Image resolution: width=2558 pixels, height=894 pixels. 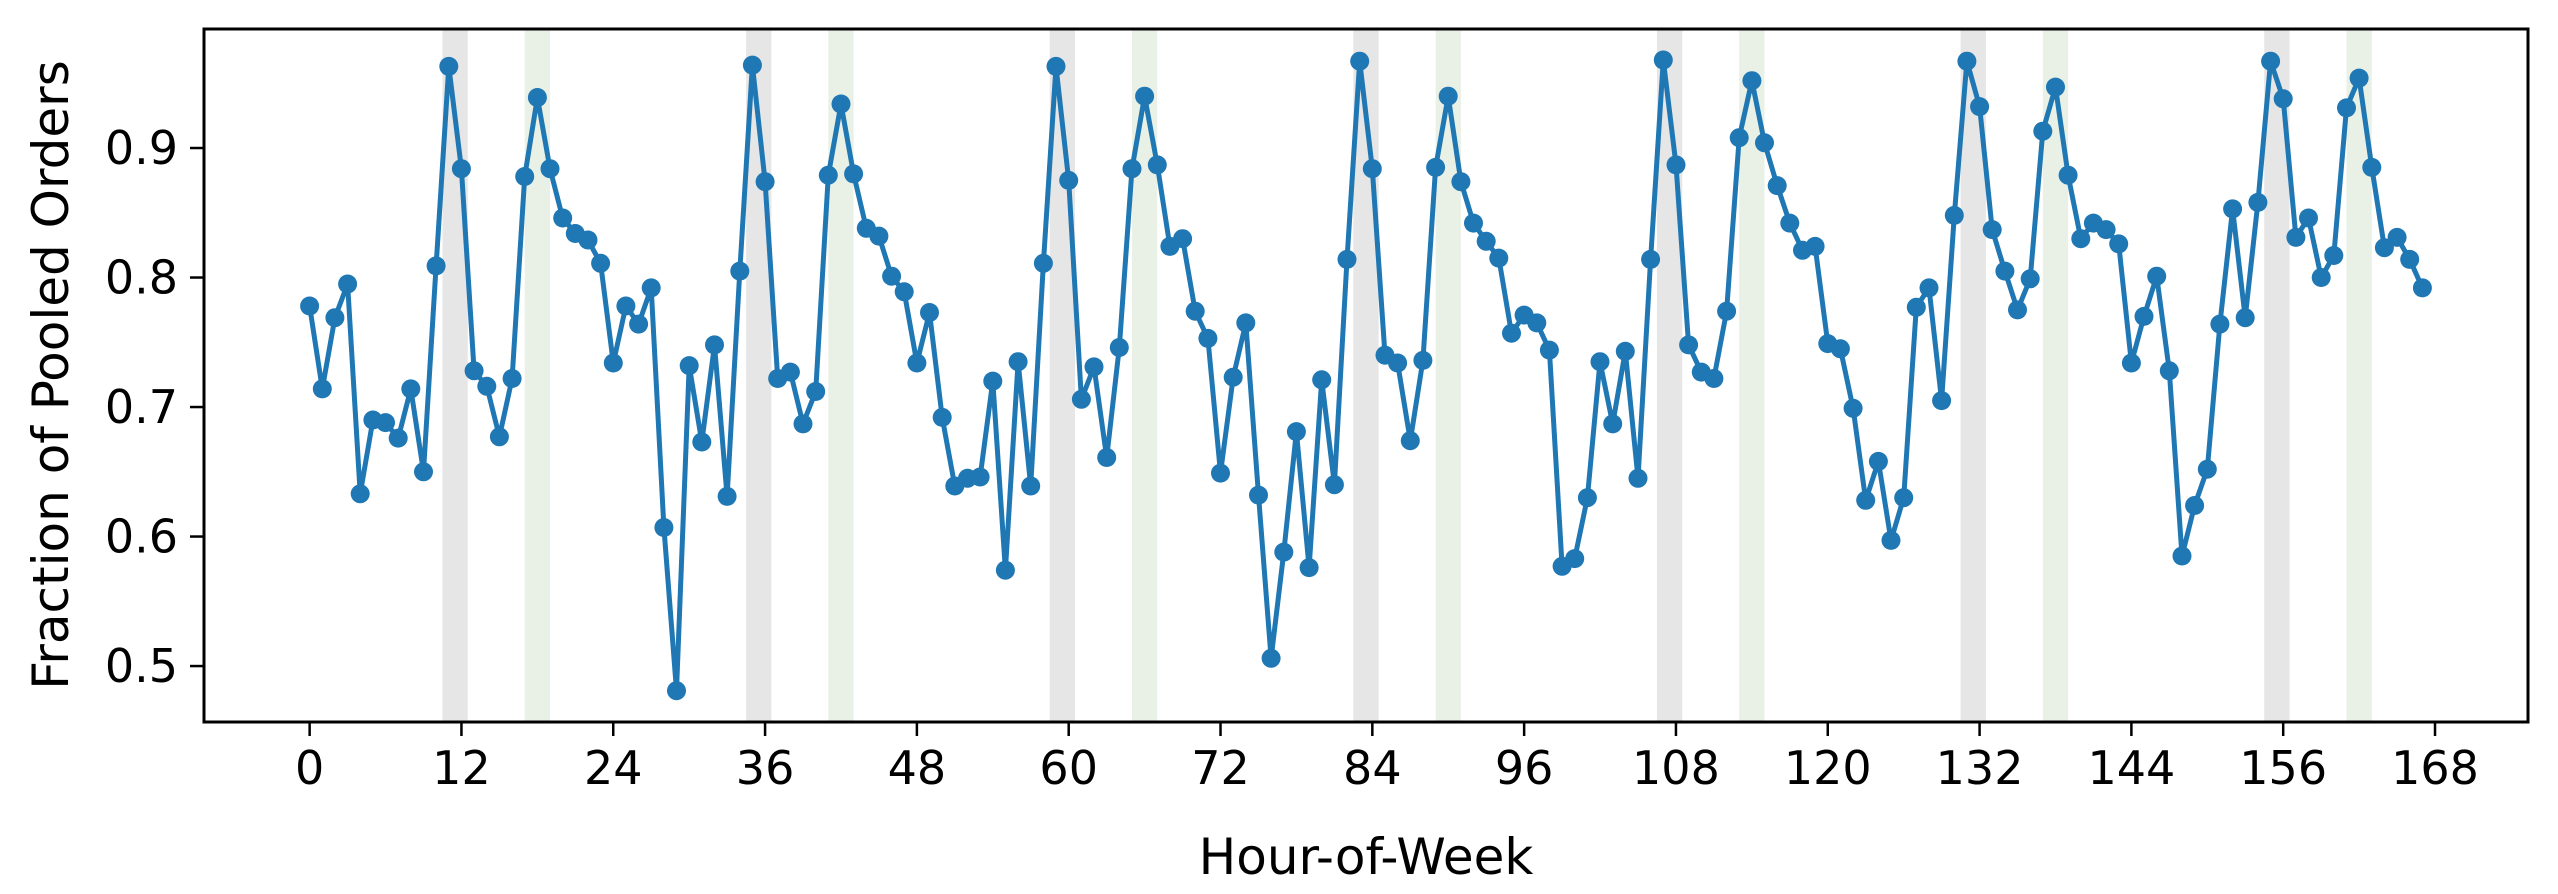 I want to click on x-tick-label: 48, so click(x=917, y=768).